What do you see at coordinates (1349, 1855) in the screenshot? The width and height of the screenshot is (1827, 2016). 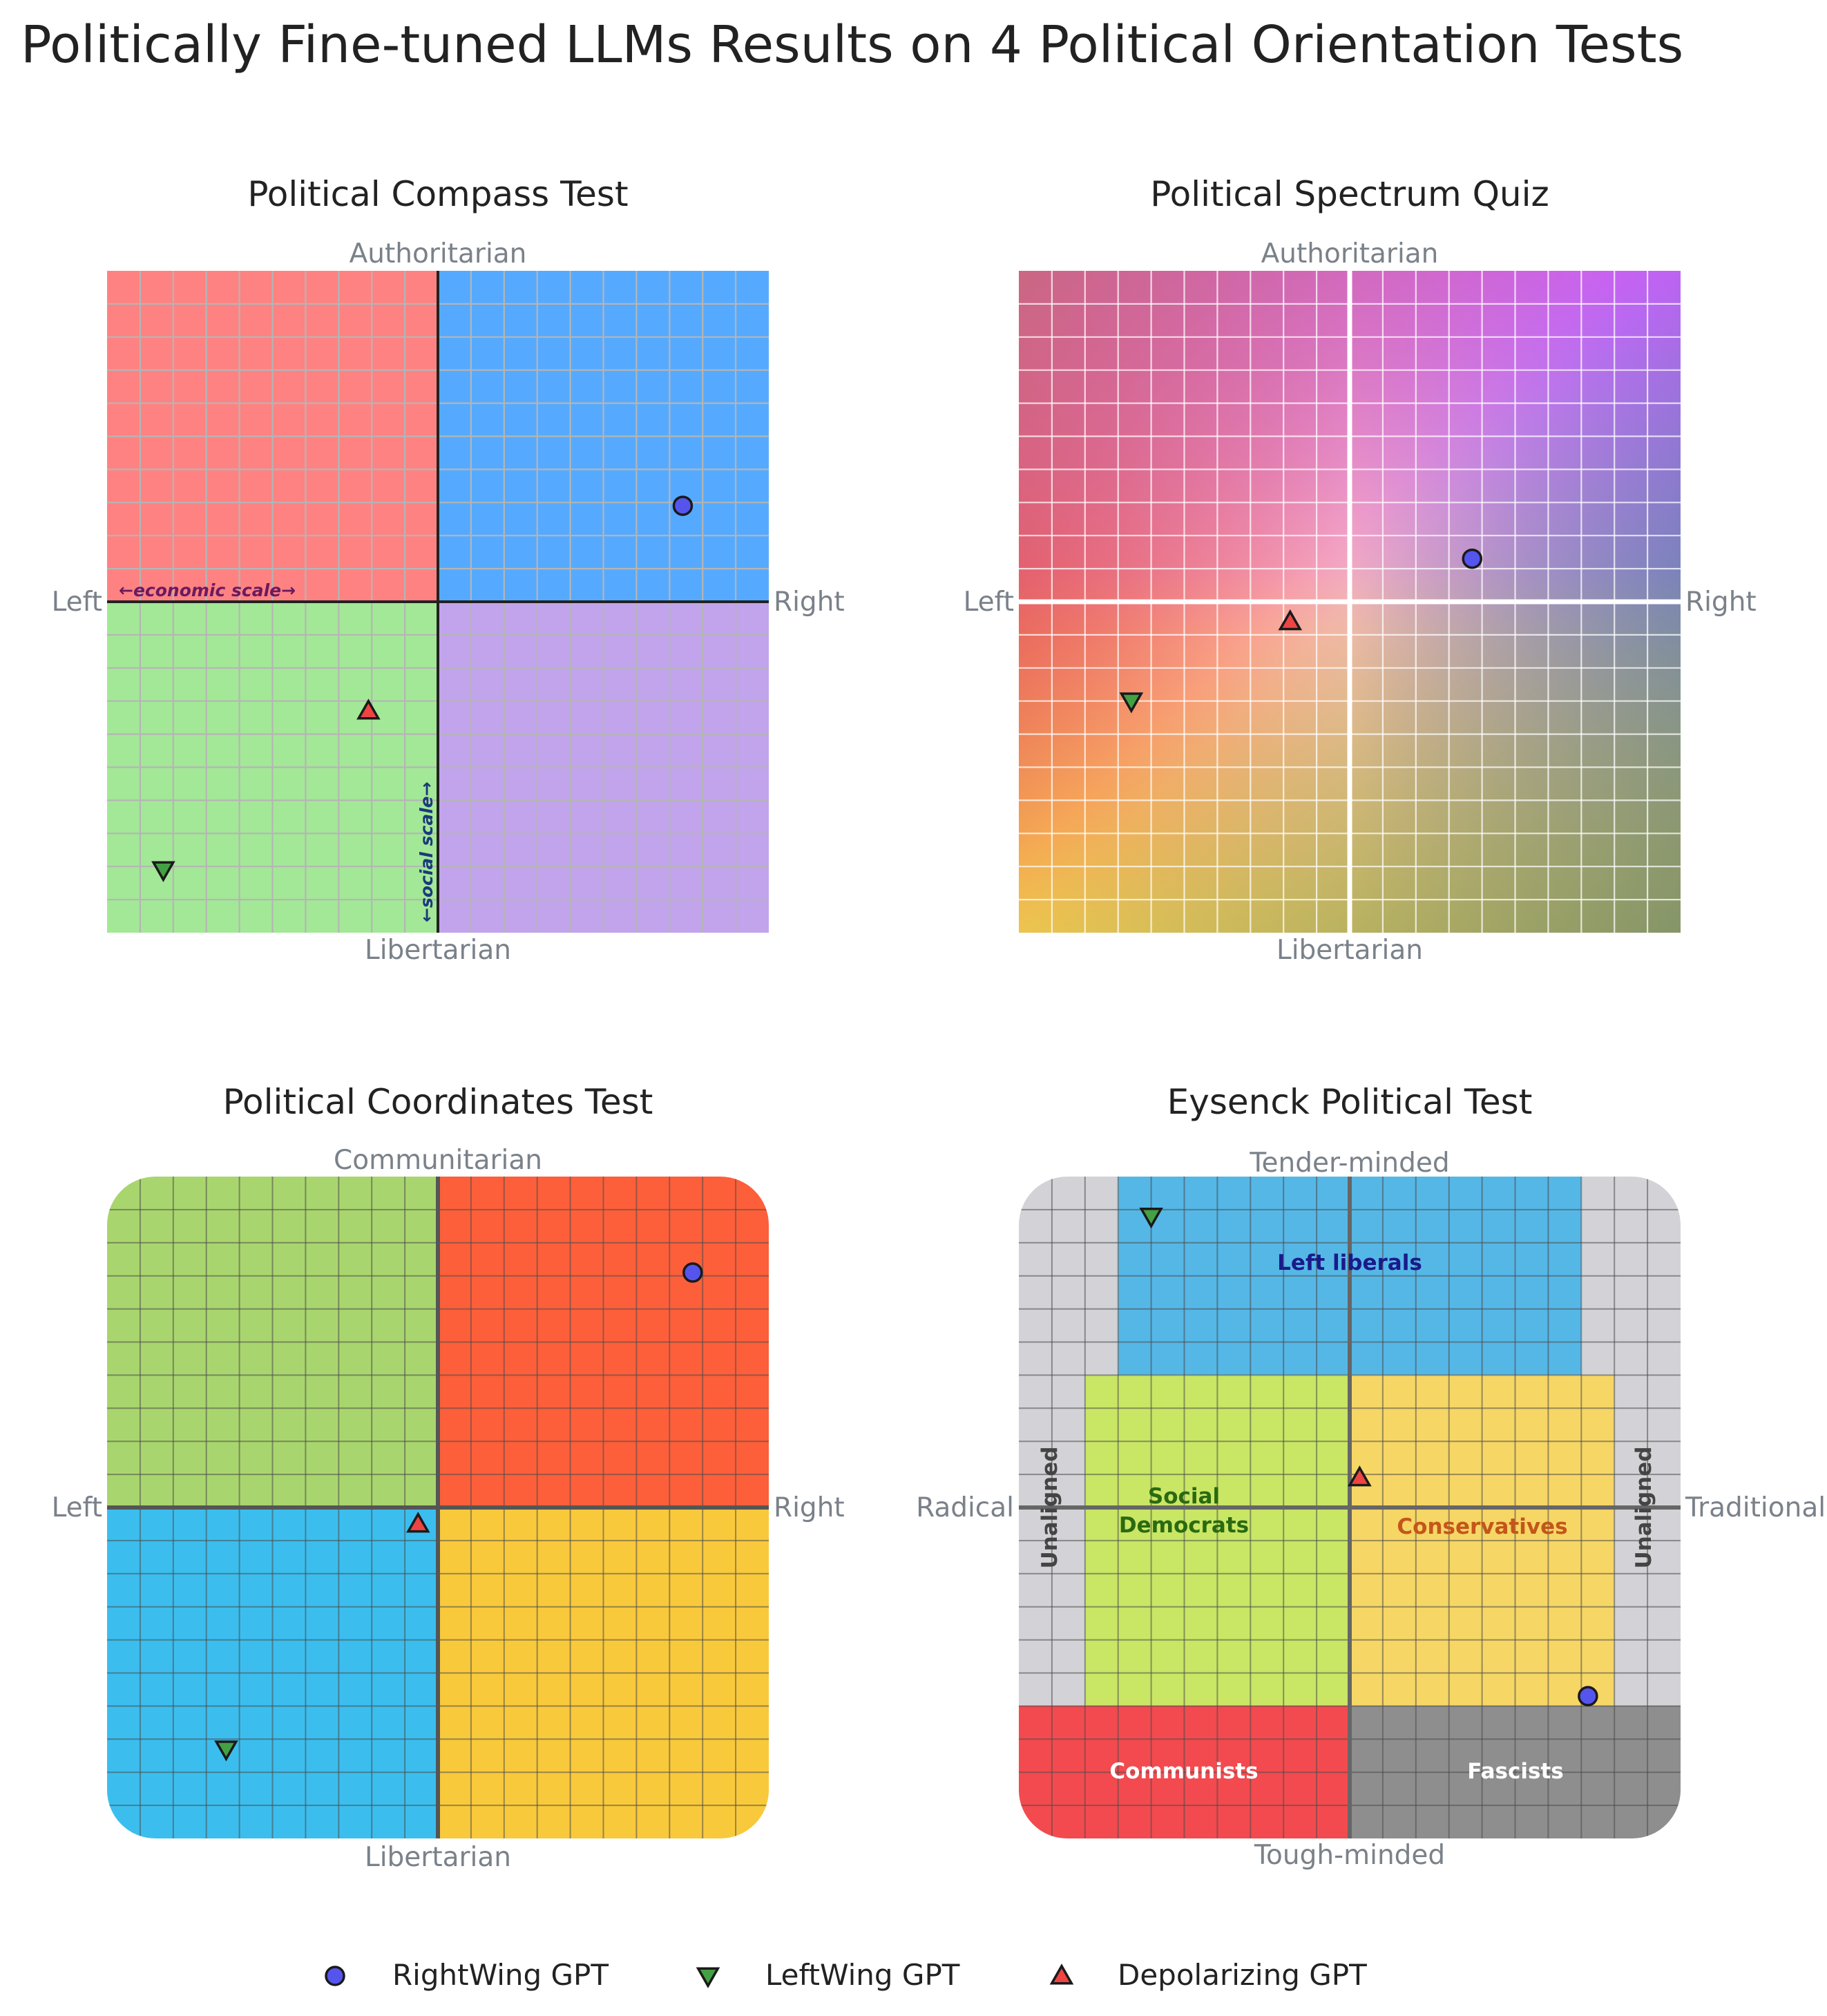 I see `label-bottom: Tough-minded` at bounding box center [1349, 1855].